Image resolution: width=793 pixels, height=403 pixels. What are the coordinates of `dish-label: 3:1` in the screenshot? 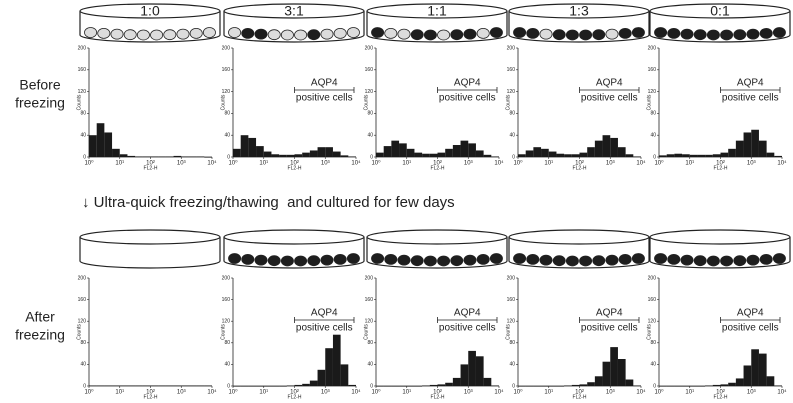 It's located at (294, 11).